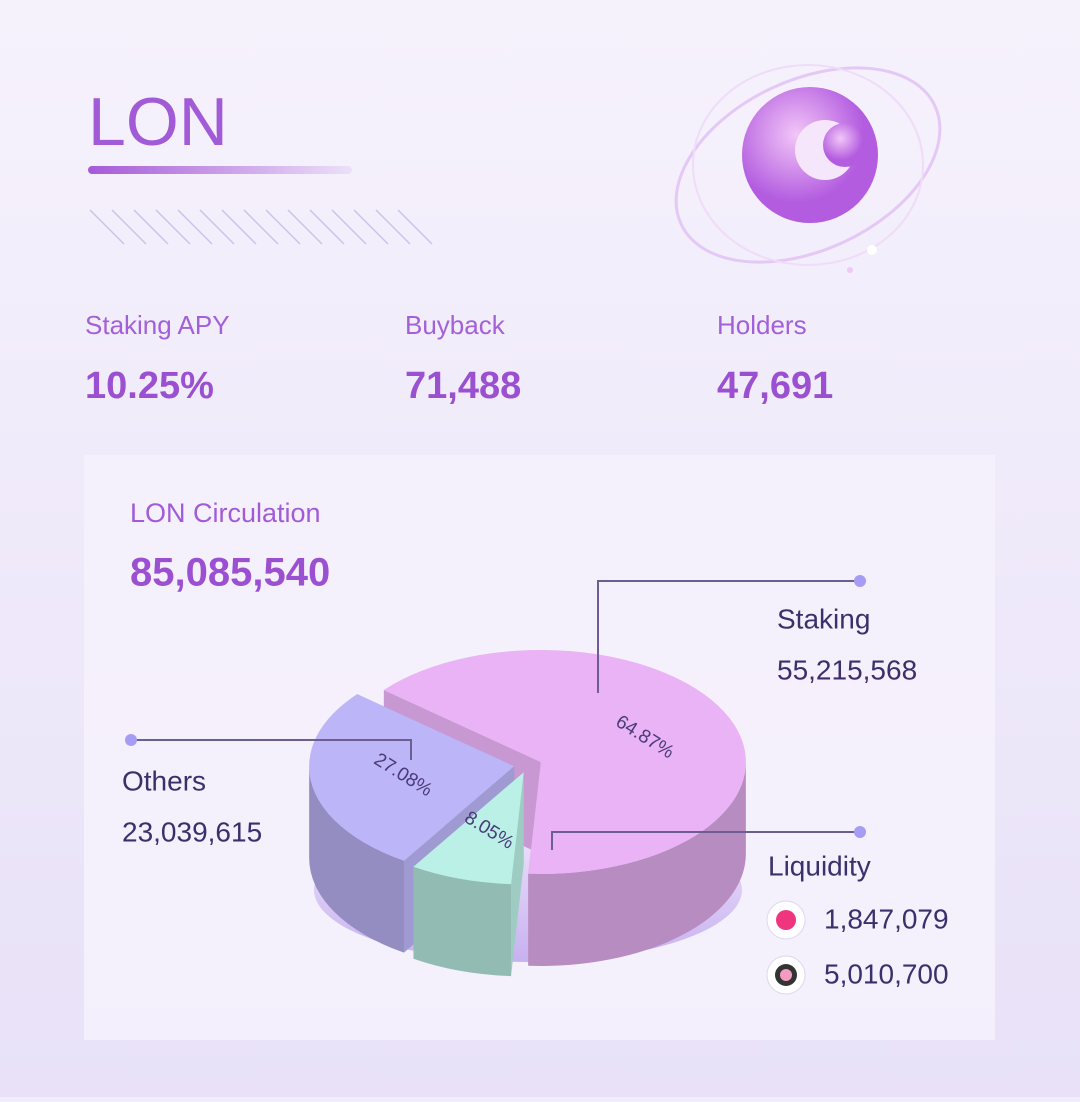 Image resolution: width=1080 pixels, height=1102 pixels. I want to click on circulation-label: LON Circulation, so click(225, 513).